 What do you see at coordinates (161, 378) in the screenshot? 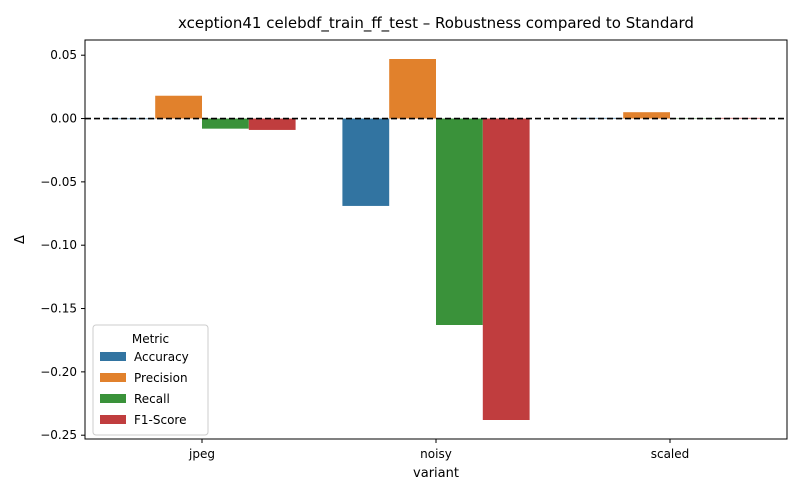
I see `legend-label-precision: Precision` at bounding box center [161, 378].